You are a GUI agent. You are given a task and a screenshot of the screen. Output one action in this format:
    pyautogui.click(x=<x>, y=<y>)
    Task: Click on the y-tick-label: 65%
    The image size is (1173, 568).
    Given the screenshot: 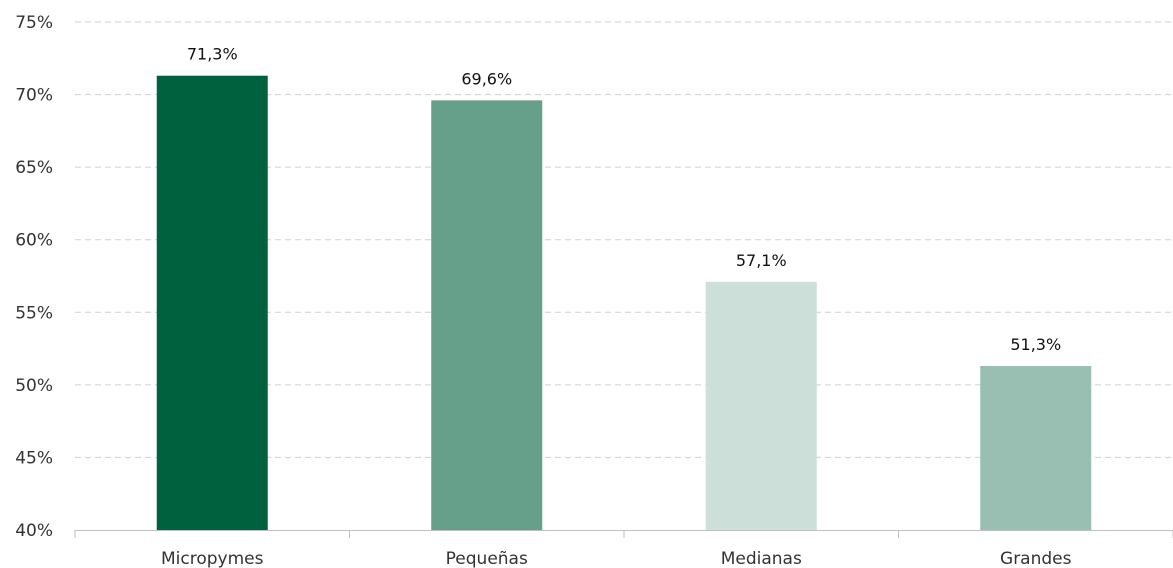 What is the action you would take?
    pyautogui.click(x=34, y=168)
    